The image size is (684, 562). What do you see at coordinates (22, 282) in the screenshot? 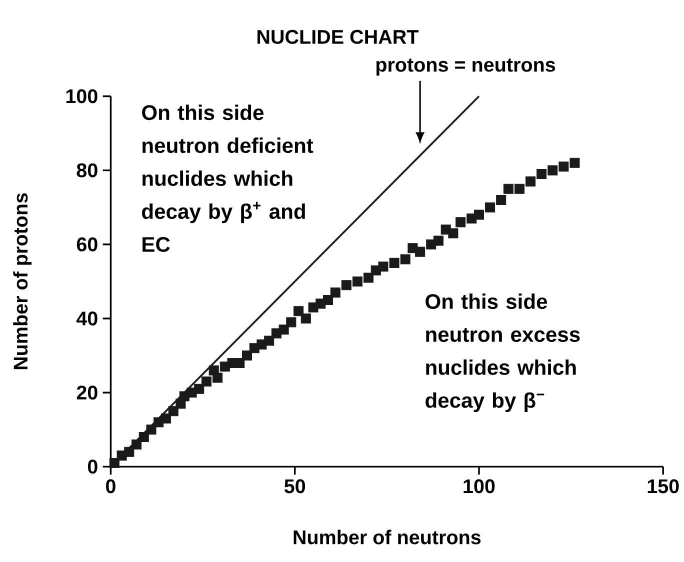
I see `y-axis-title: Number of protons` at bounding box center [22, 282].